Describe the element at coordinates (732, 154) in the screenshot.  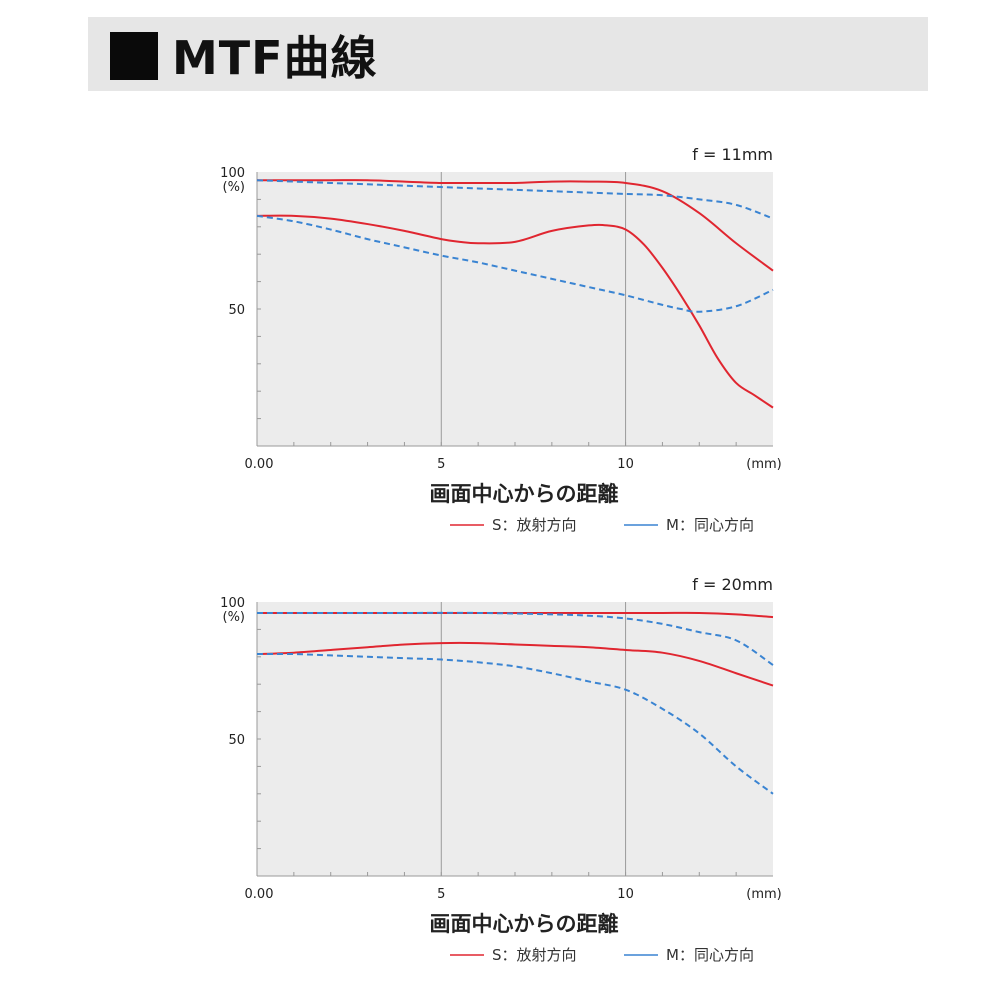
I see `focal-length-label: f = 11mm` at that location.